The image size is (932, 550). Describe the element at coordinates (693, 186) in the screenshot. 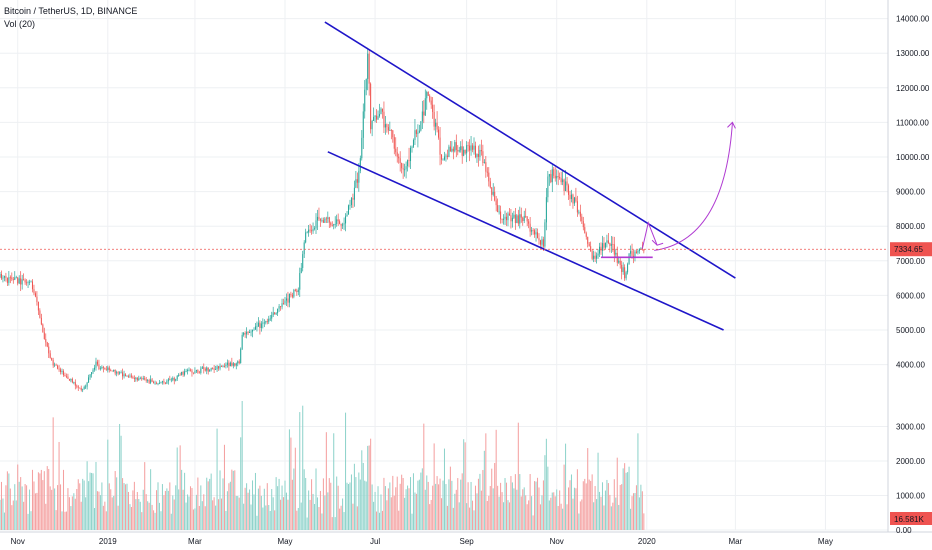

I see `projection-curve` at that location.